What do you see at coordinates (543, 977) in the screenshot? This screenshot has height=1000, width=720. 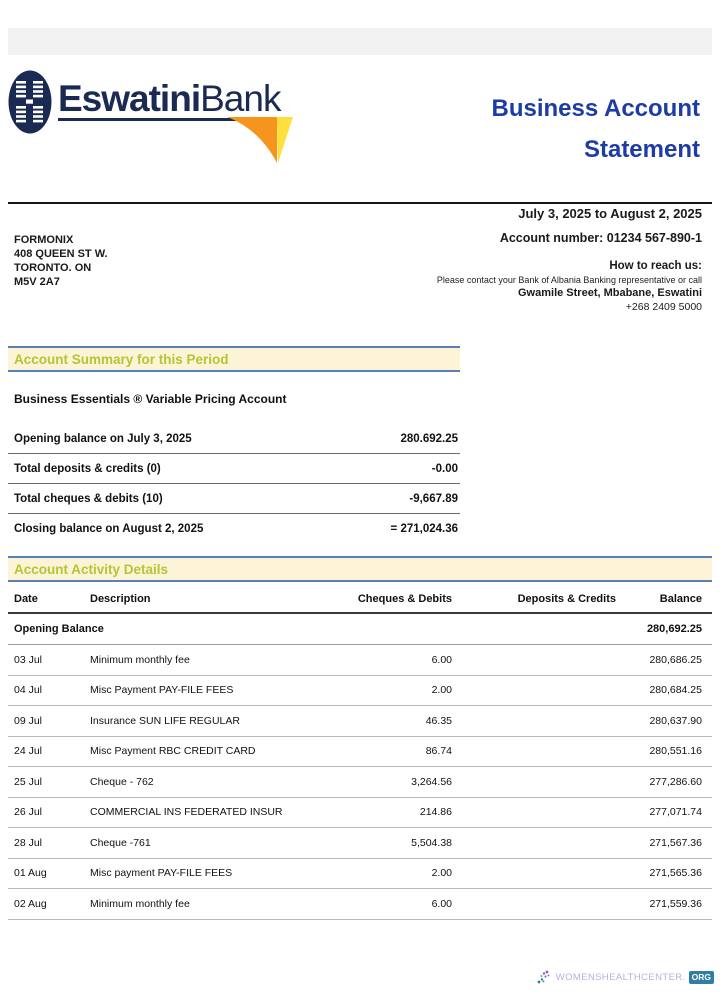 I see `watermark-swirl-icon` at bounding box center [543, 977].